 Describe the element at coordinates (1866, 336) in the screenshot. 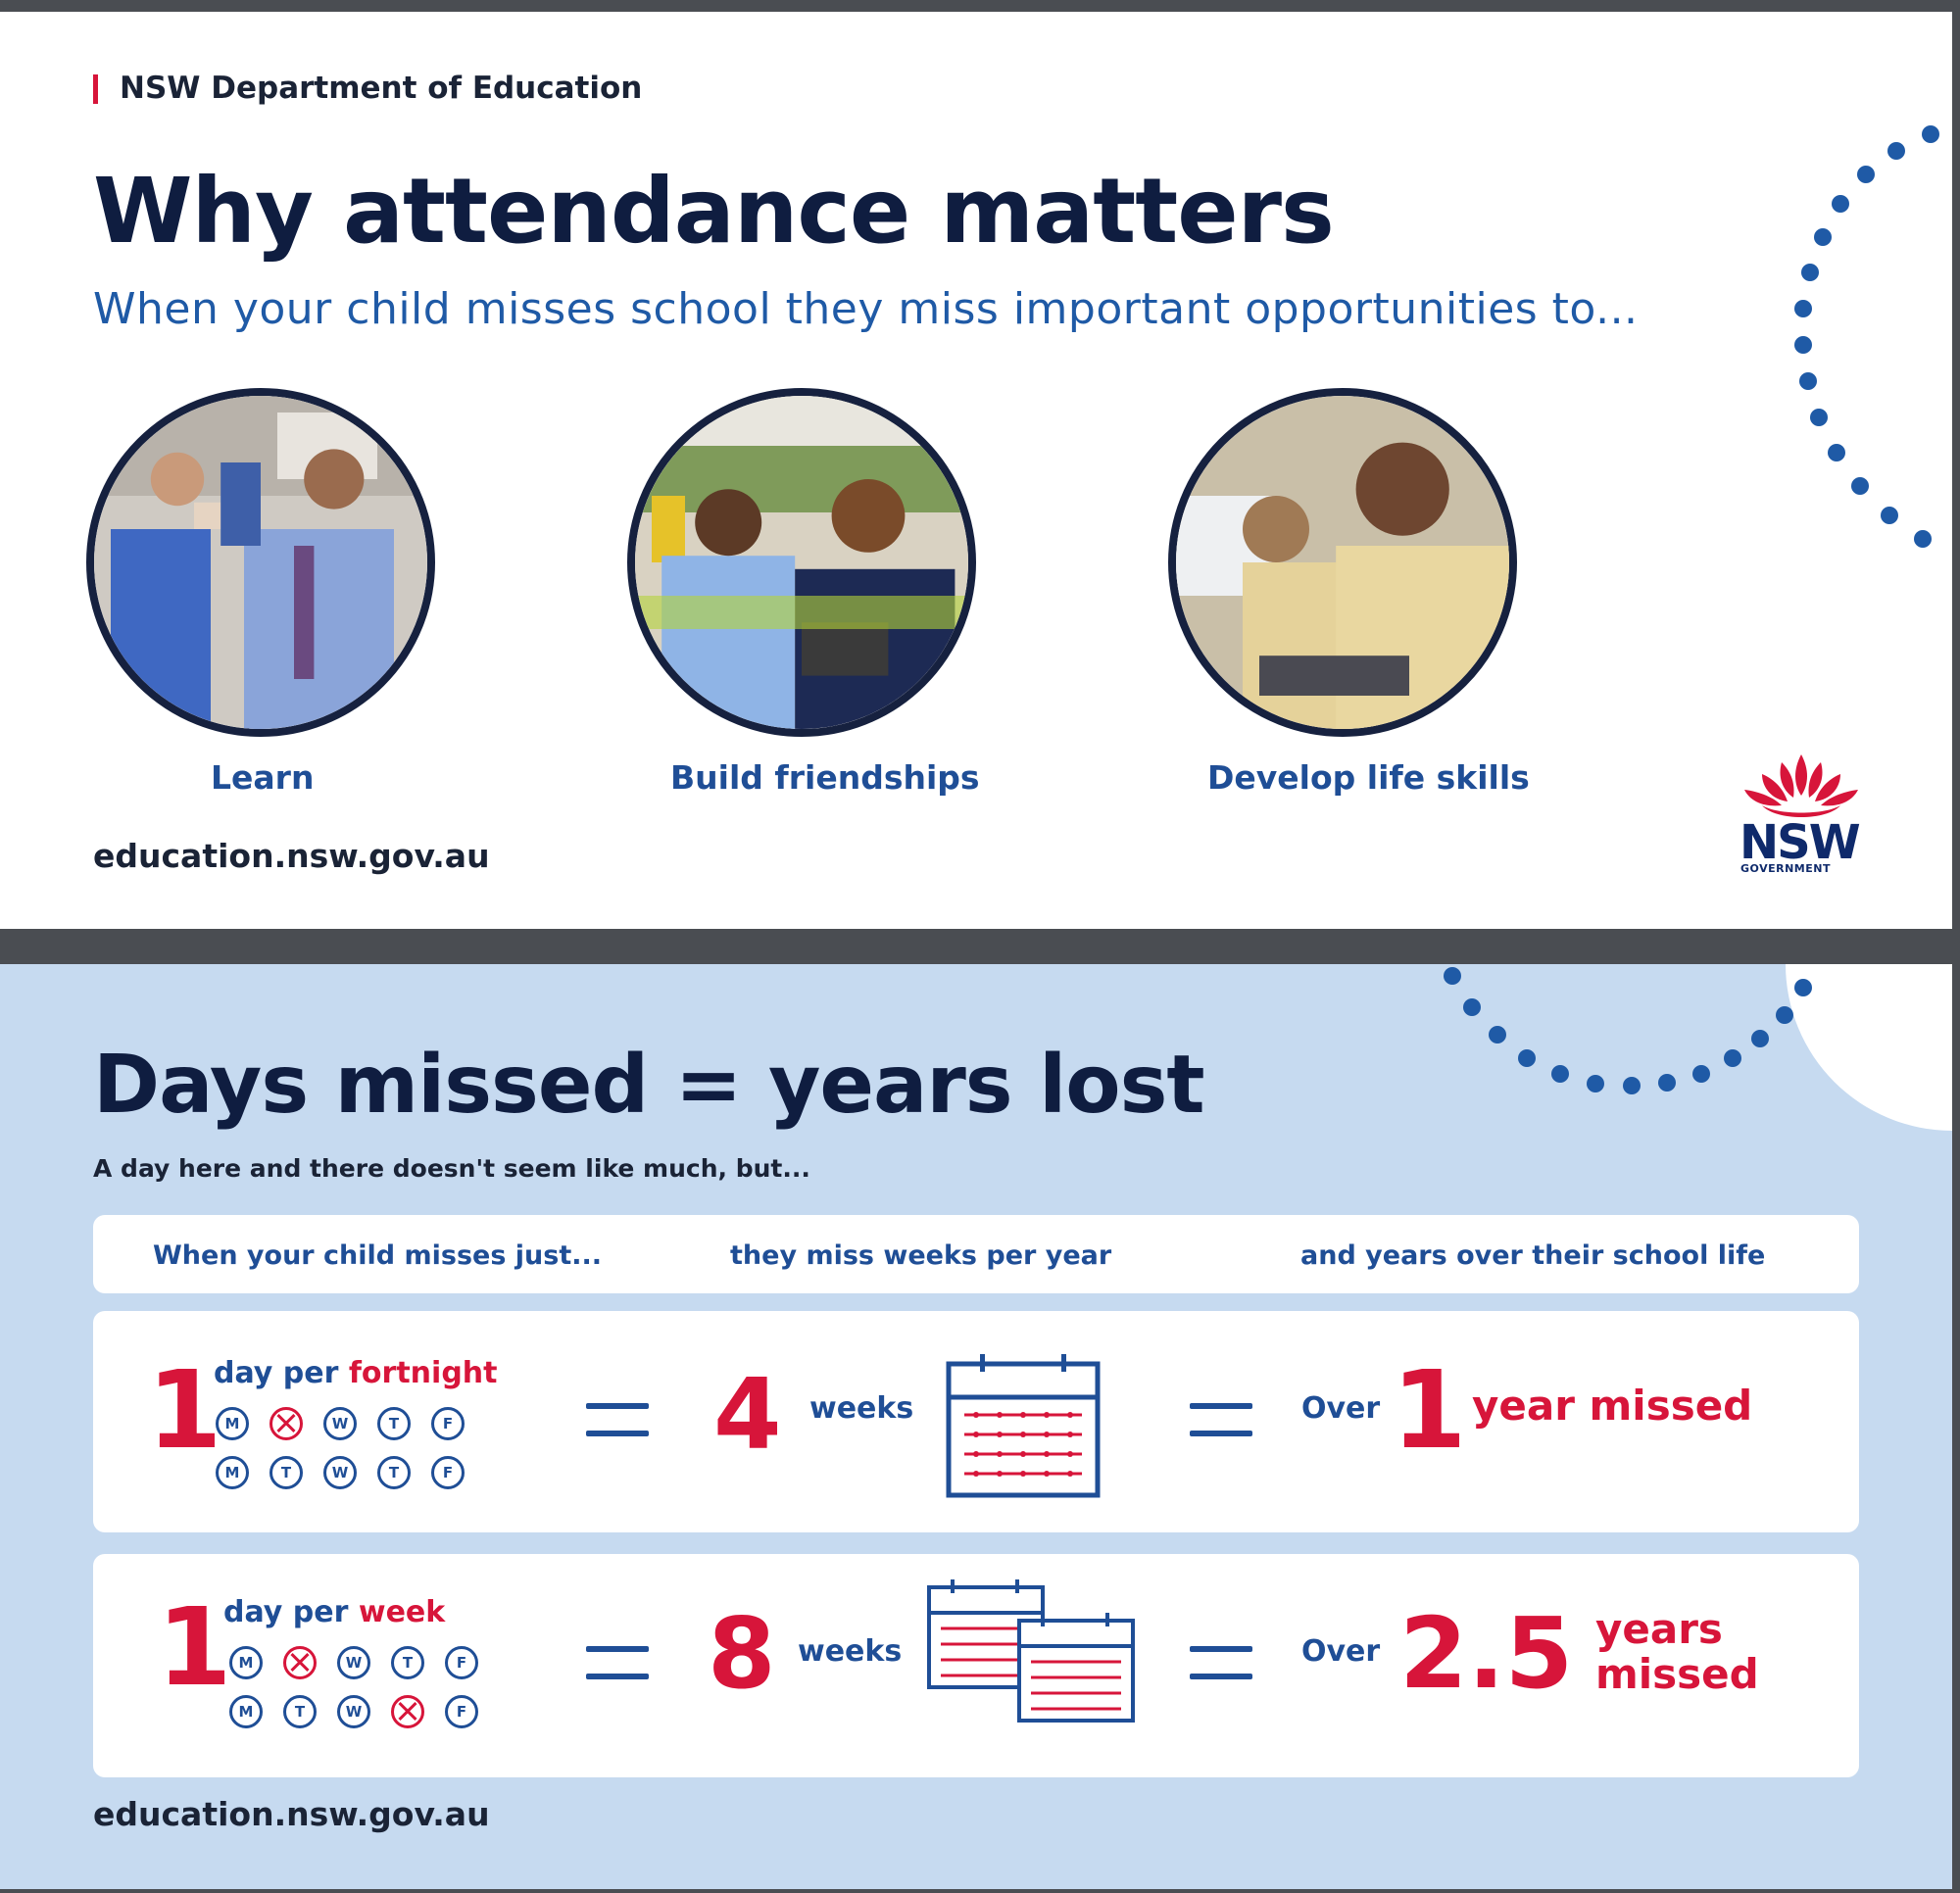

I see `decorative-dot-arc` at that location.